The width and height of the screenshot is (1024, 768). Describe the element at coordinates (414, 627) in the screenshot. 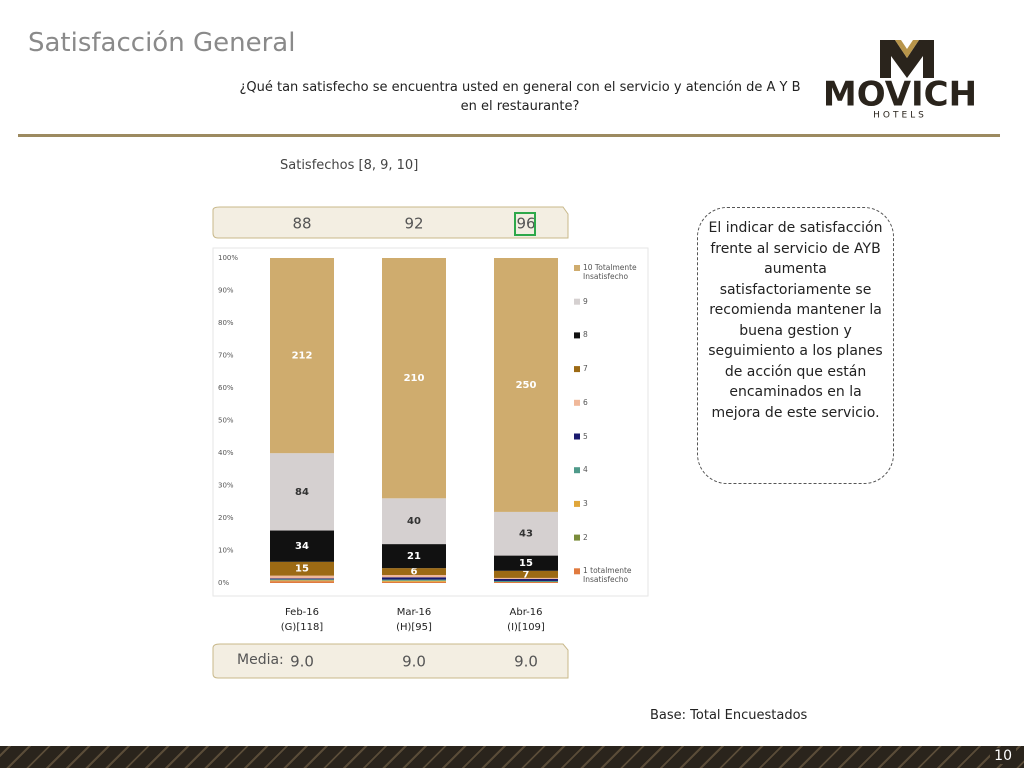

I see `x-tick-base: (H)[95]` at that location.